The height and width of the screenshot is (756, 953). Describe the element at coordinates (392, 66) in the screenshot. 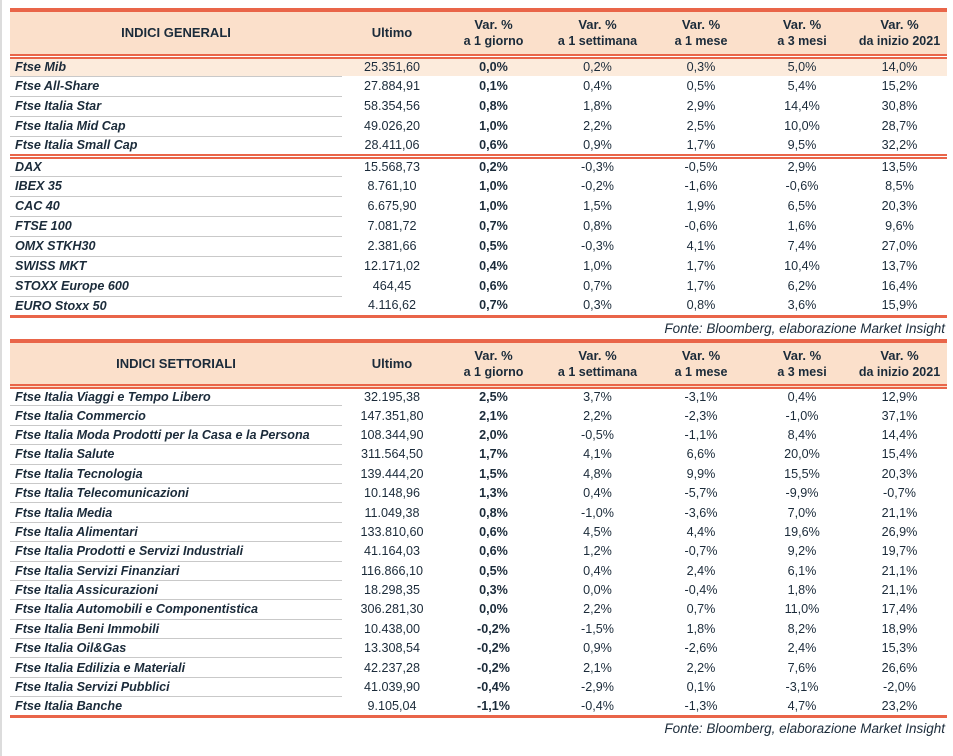

I see `ultimo-cell: 25.351,60` at that location.